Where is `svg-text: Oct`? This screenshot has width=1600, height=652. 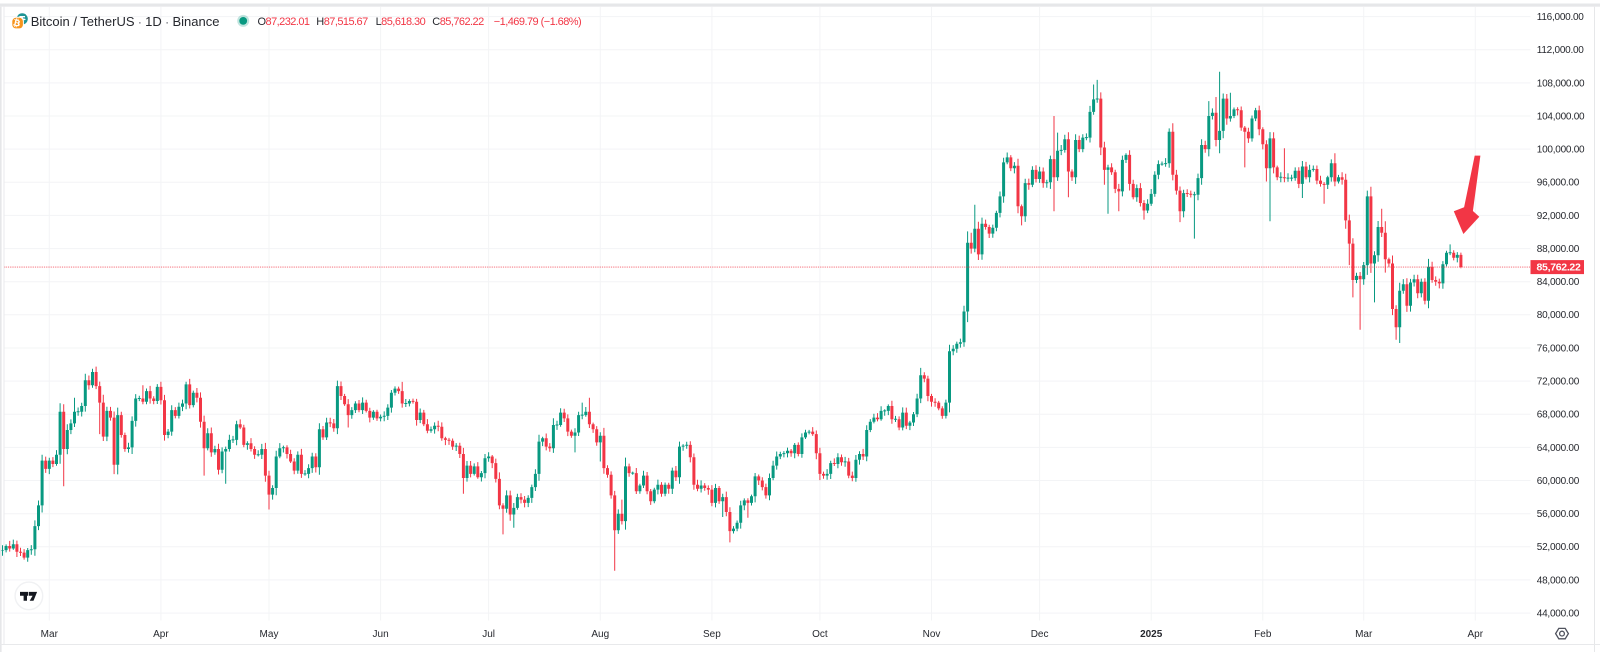
svg-text: Oct is located at coordinates (820, 634).